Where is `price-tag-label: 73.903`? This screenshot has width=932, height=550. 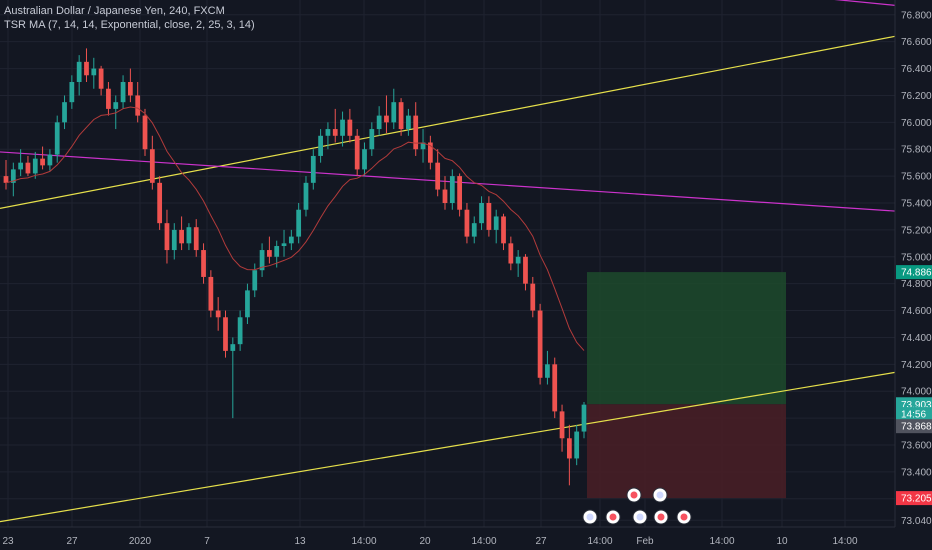 price-tag-label: 73.903 is located at coordinates (916, 405).